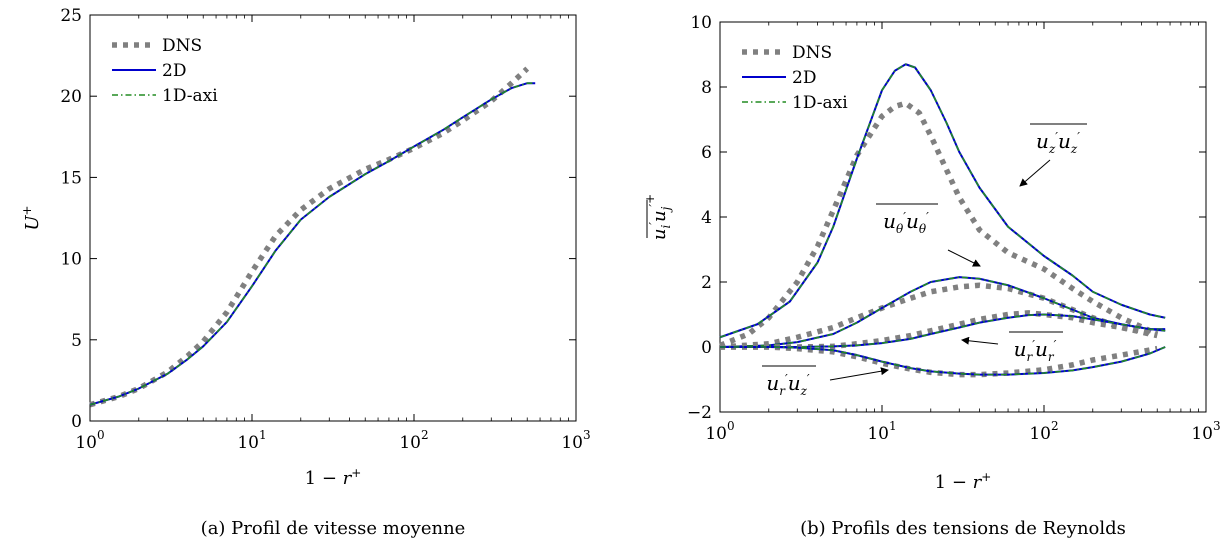  What do you see at coordinates (808, 379) in the screenshot?
I see `ann-urz-p2: ′` at bounding box center [808, 379].